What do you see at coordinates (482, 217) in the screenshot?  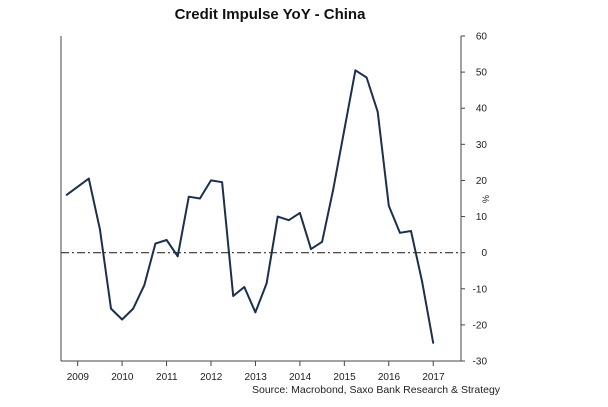 I see `y-tick-label: 10` at bounding box center [482, 217].